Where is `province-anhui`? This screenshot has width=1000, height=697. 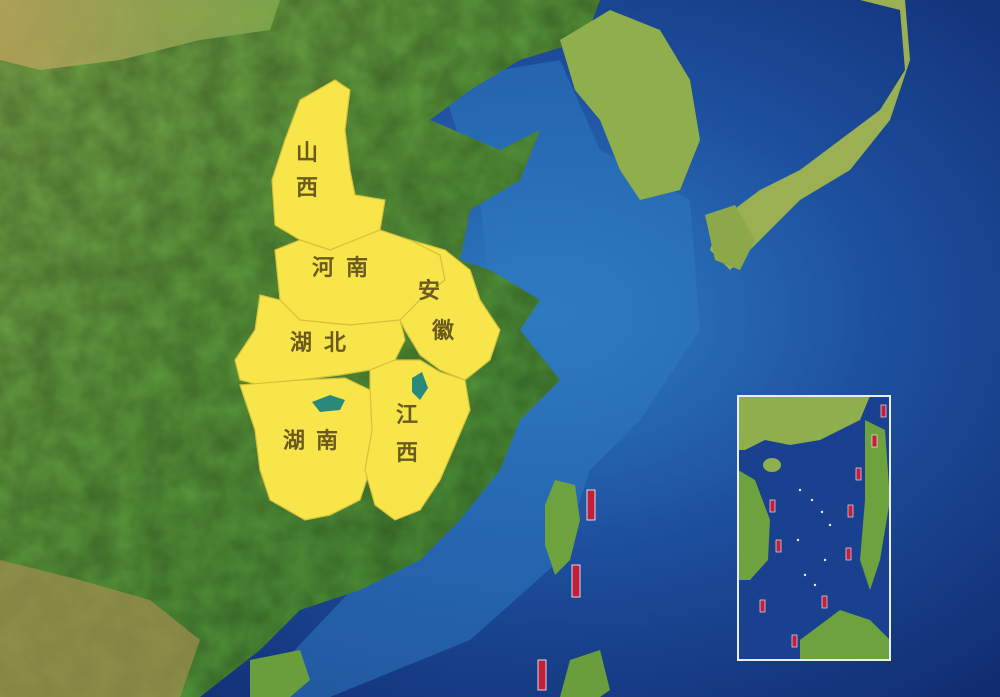
province-anhui is located at coordinates (450, 310).